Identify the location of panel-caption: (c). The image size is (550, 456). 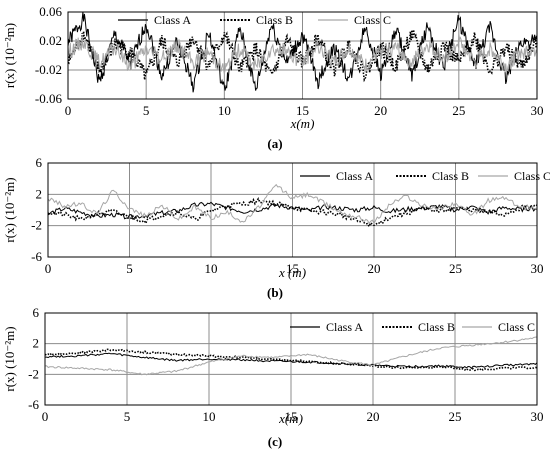
(275, 441).